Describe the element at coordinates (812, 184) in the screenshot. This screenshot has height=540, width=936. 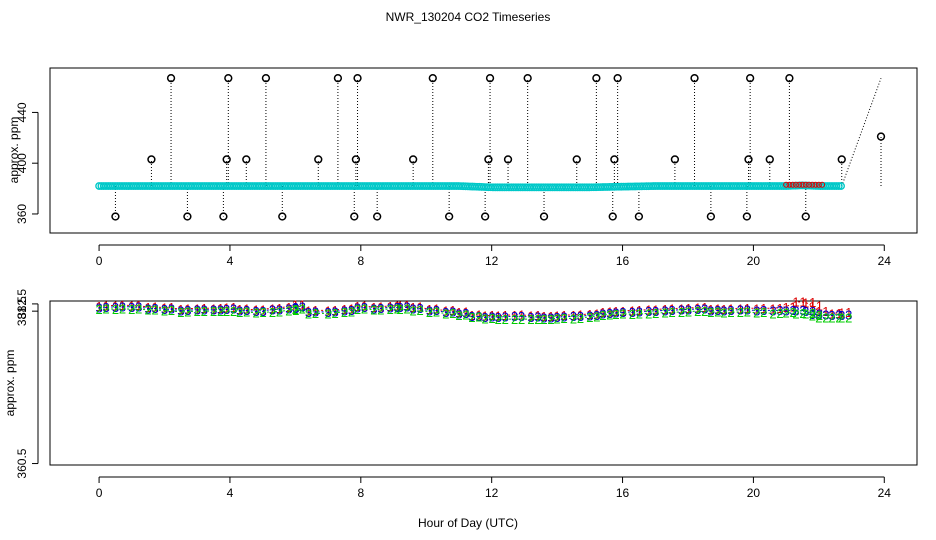
I see `top-red-point` at that location.